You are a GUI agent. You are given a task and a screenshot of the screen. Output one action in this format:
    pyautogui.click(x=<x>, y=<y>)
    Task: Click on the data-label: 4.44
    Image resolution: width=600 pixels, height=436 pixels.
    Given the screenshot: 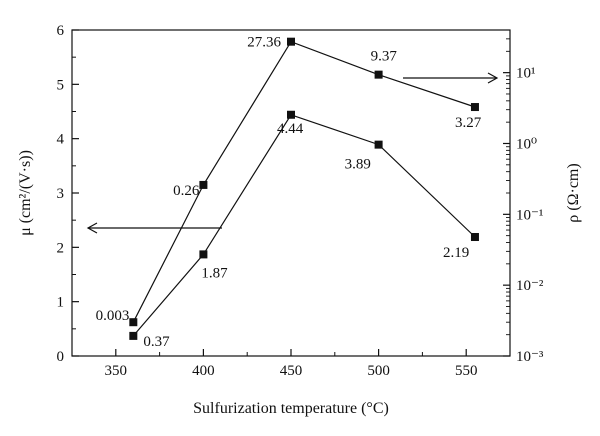 What is the action you would take?
    pyautogui.click(x=290, y=129)
    